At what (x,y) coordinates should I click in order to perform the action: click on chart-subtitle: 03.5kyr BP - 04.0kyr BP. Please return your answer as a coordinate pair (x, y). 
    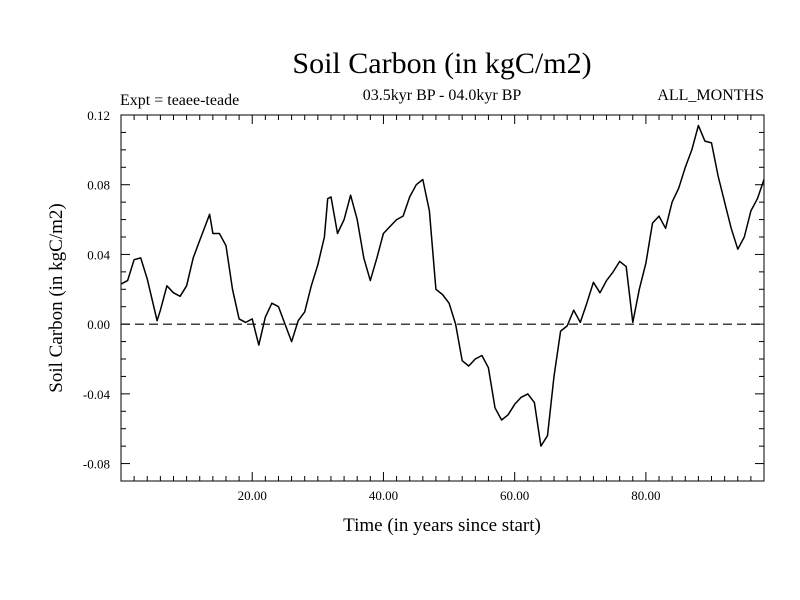
    Looking at the image, I should click on (442, 95).